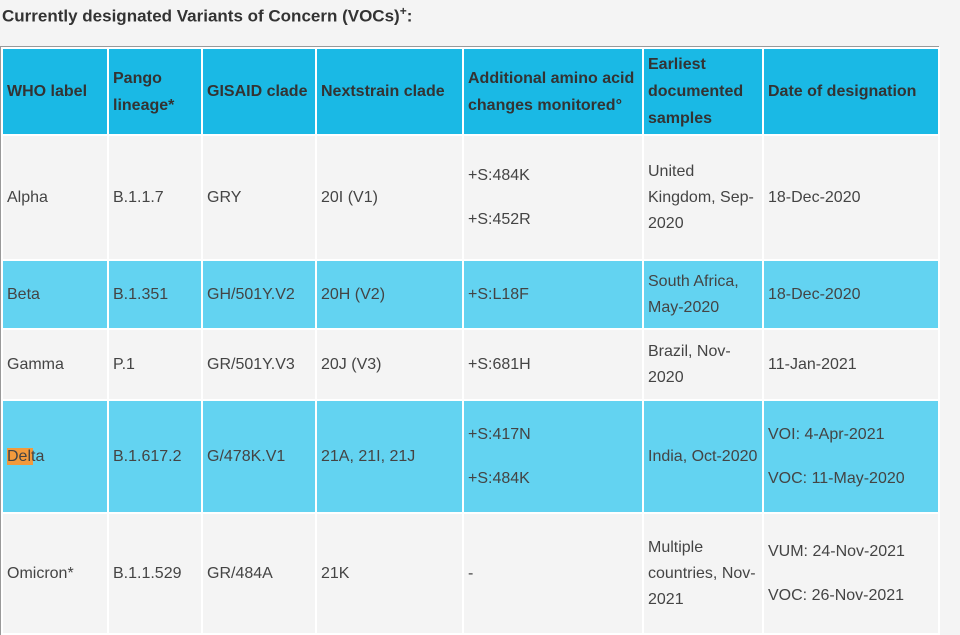  What do you see at coordinates (259, 197) in the screenshot?
I see `table-cell: GRY` at bounding box center [259, 197].